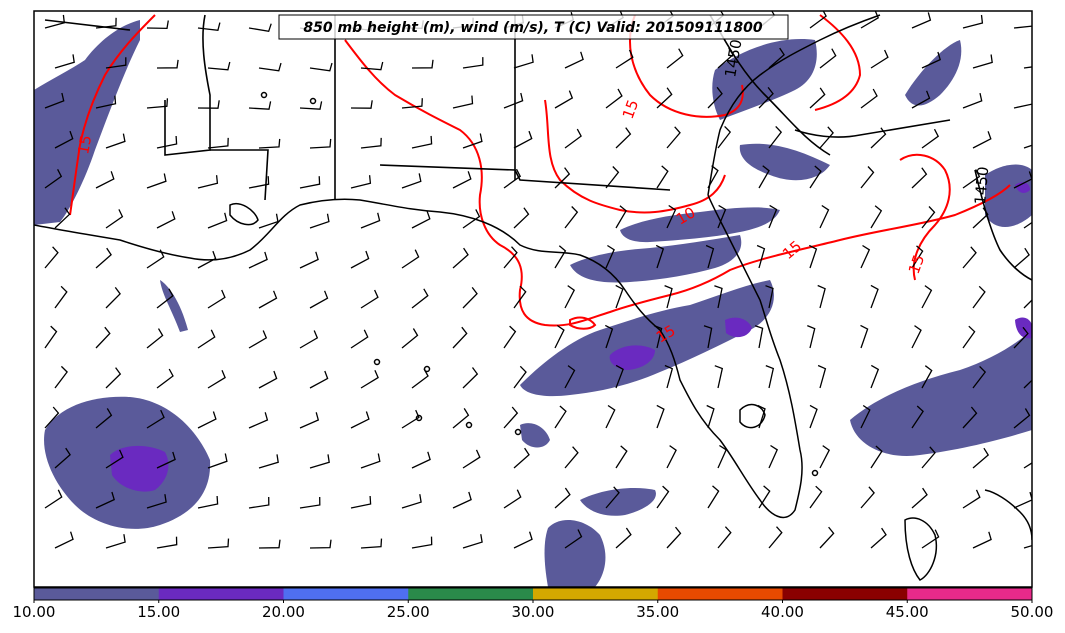 This screenshot has width=1065, height=633. What do you see at coordinates (941, 393) in the screenshot?
I see `shade-atlantic-south` at bounding box center [941, 393].